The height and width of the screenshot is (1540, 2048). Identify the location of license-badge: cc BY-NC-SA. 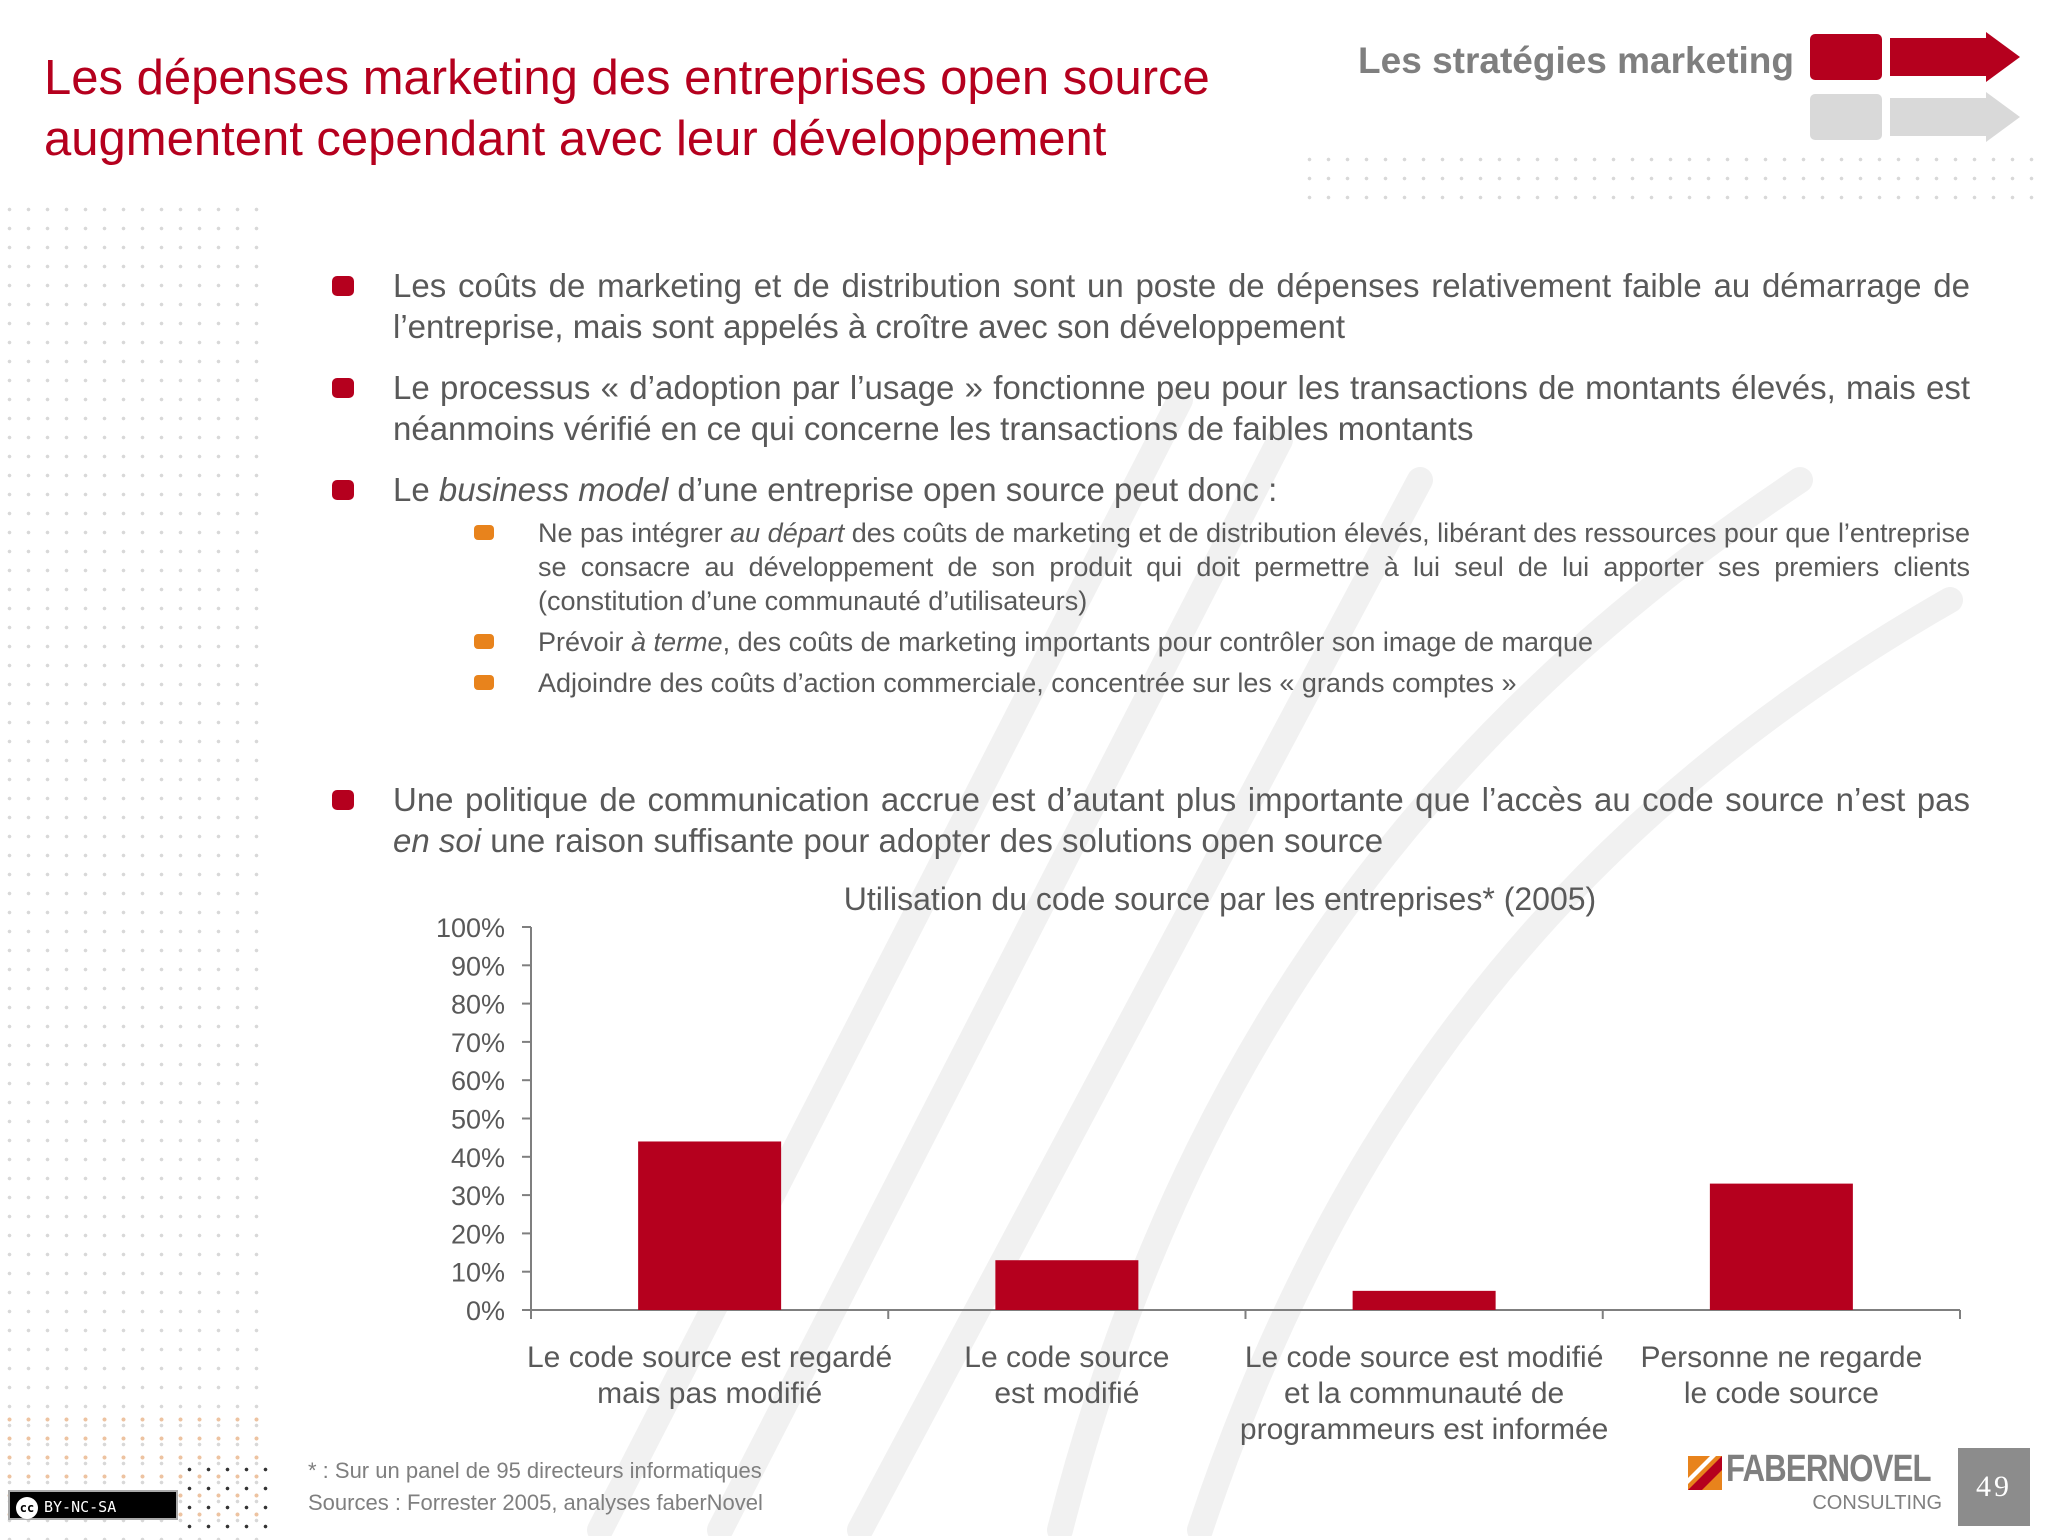
(93, 1505).